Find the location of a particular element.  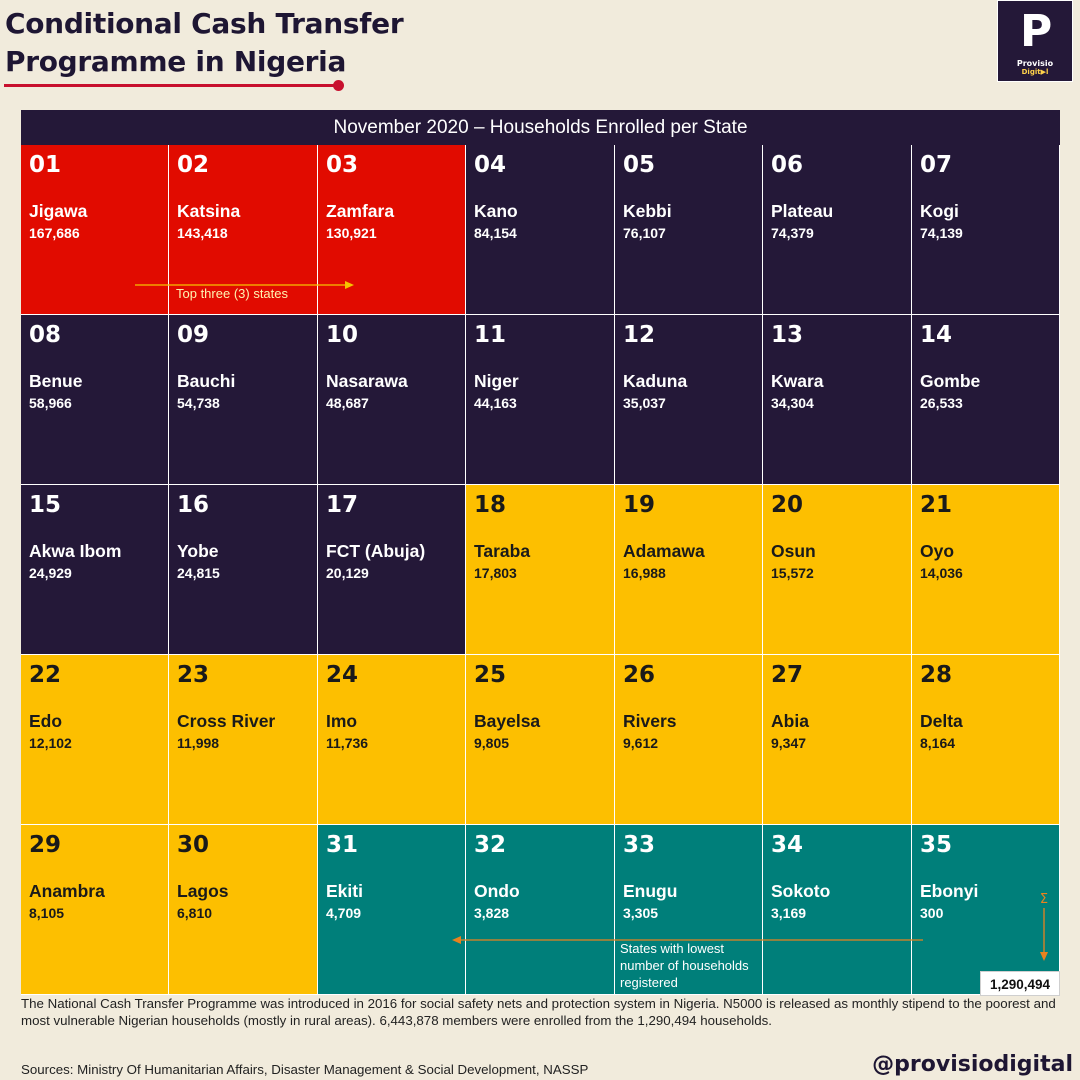

state-households: 35,037 is located at coordinates (644, 403).